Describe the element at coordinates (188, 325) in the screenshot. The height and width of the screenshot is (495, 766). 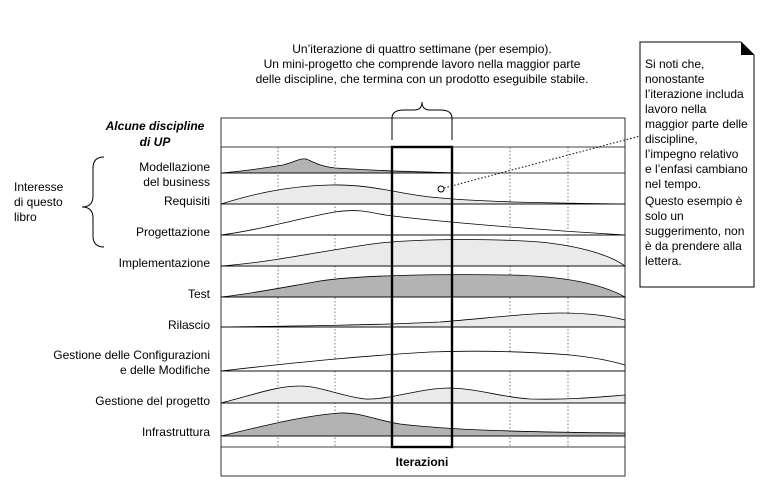
I see `discipline-label-deployment: Rilascio` at that location.